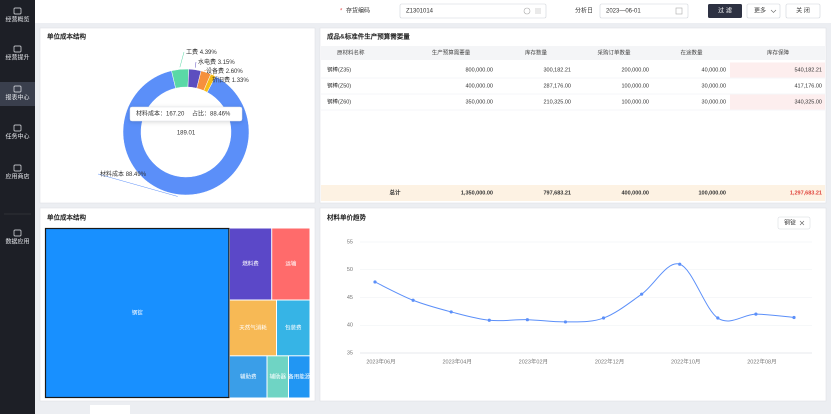 The image size is (831, 414). What do you see at coordinates (17, 98) in the screenshot?
I see `sidebar-item: 报表中心` at bounding box center [17, 98].